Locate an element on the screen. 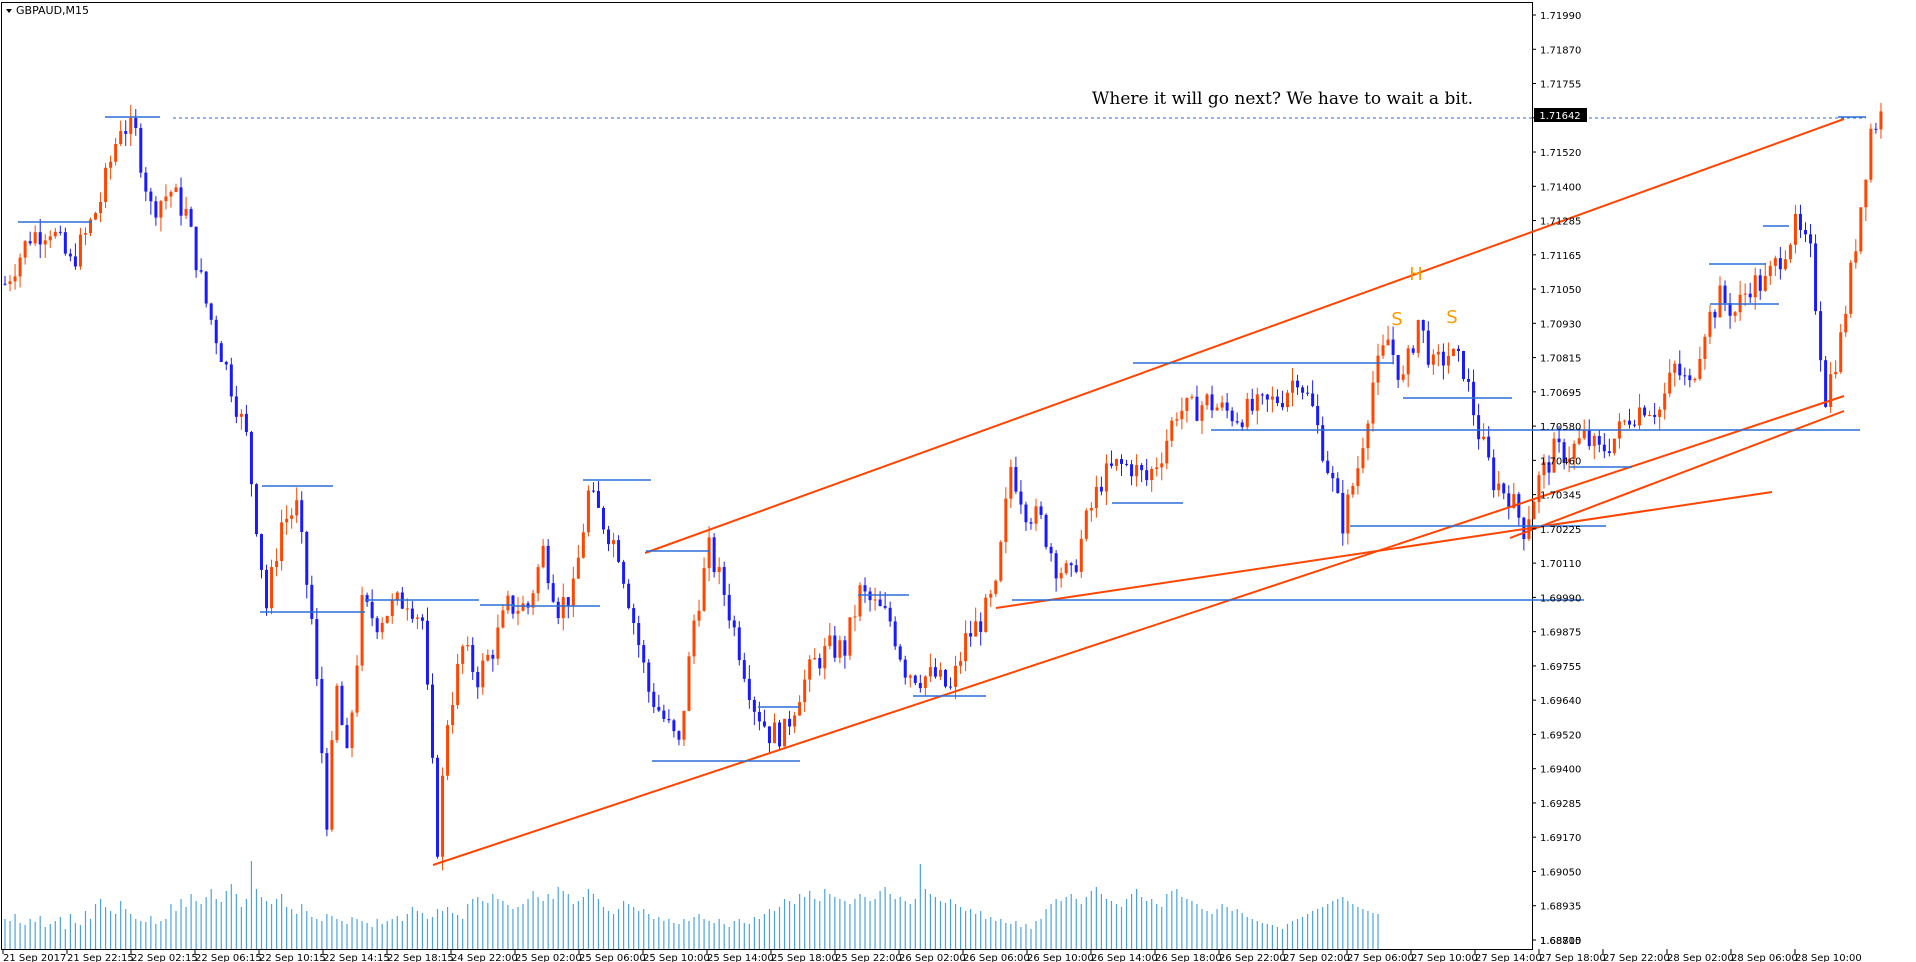 The width and height of the screenshot is (1916, 962). current-price-label: 1.71642 is located at coordinates (1559, 116).